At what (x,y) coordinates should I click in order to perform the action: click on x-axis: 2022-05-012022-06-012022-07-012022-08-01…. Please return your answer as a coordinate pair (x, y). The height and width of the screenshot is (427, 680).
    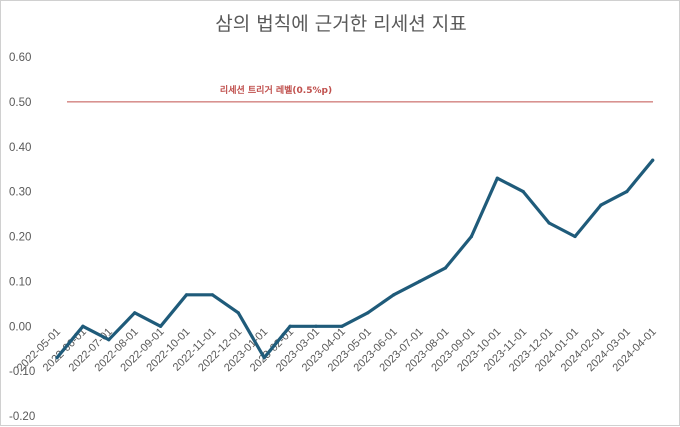
    Looking at the image, I should click on (337, 350).